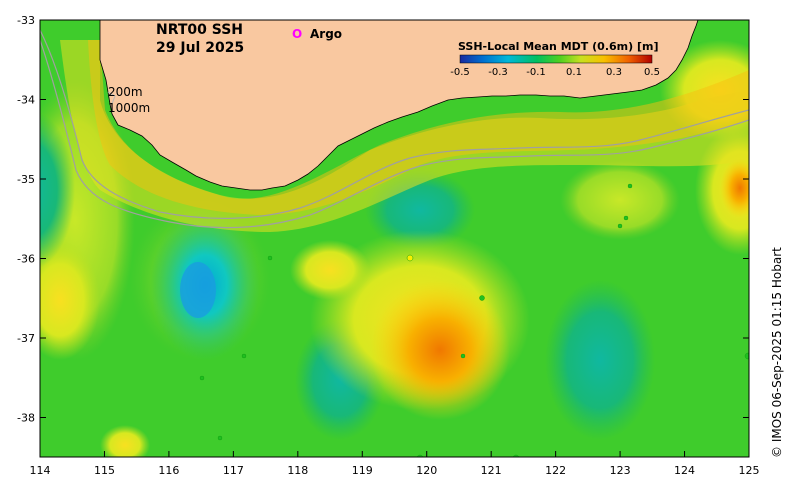 This screenshot has width=791, height=492. What do you see at coordinates (684, 470) in the screenshot?
I see `lon-tick-label: 124` at bounding box center [684, 470].